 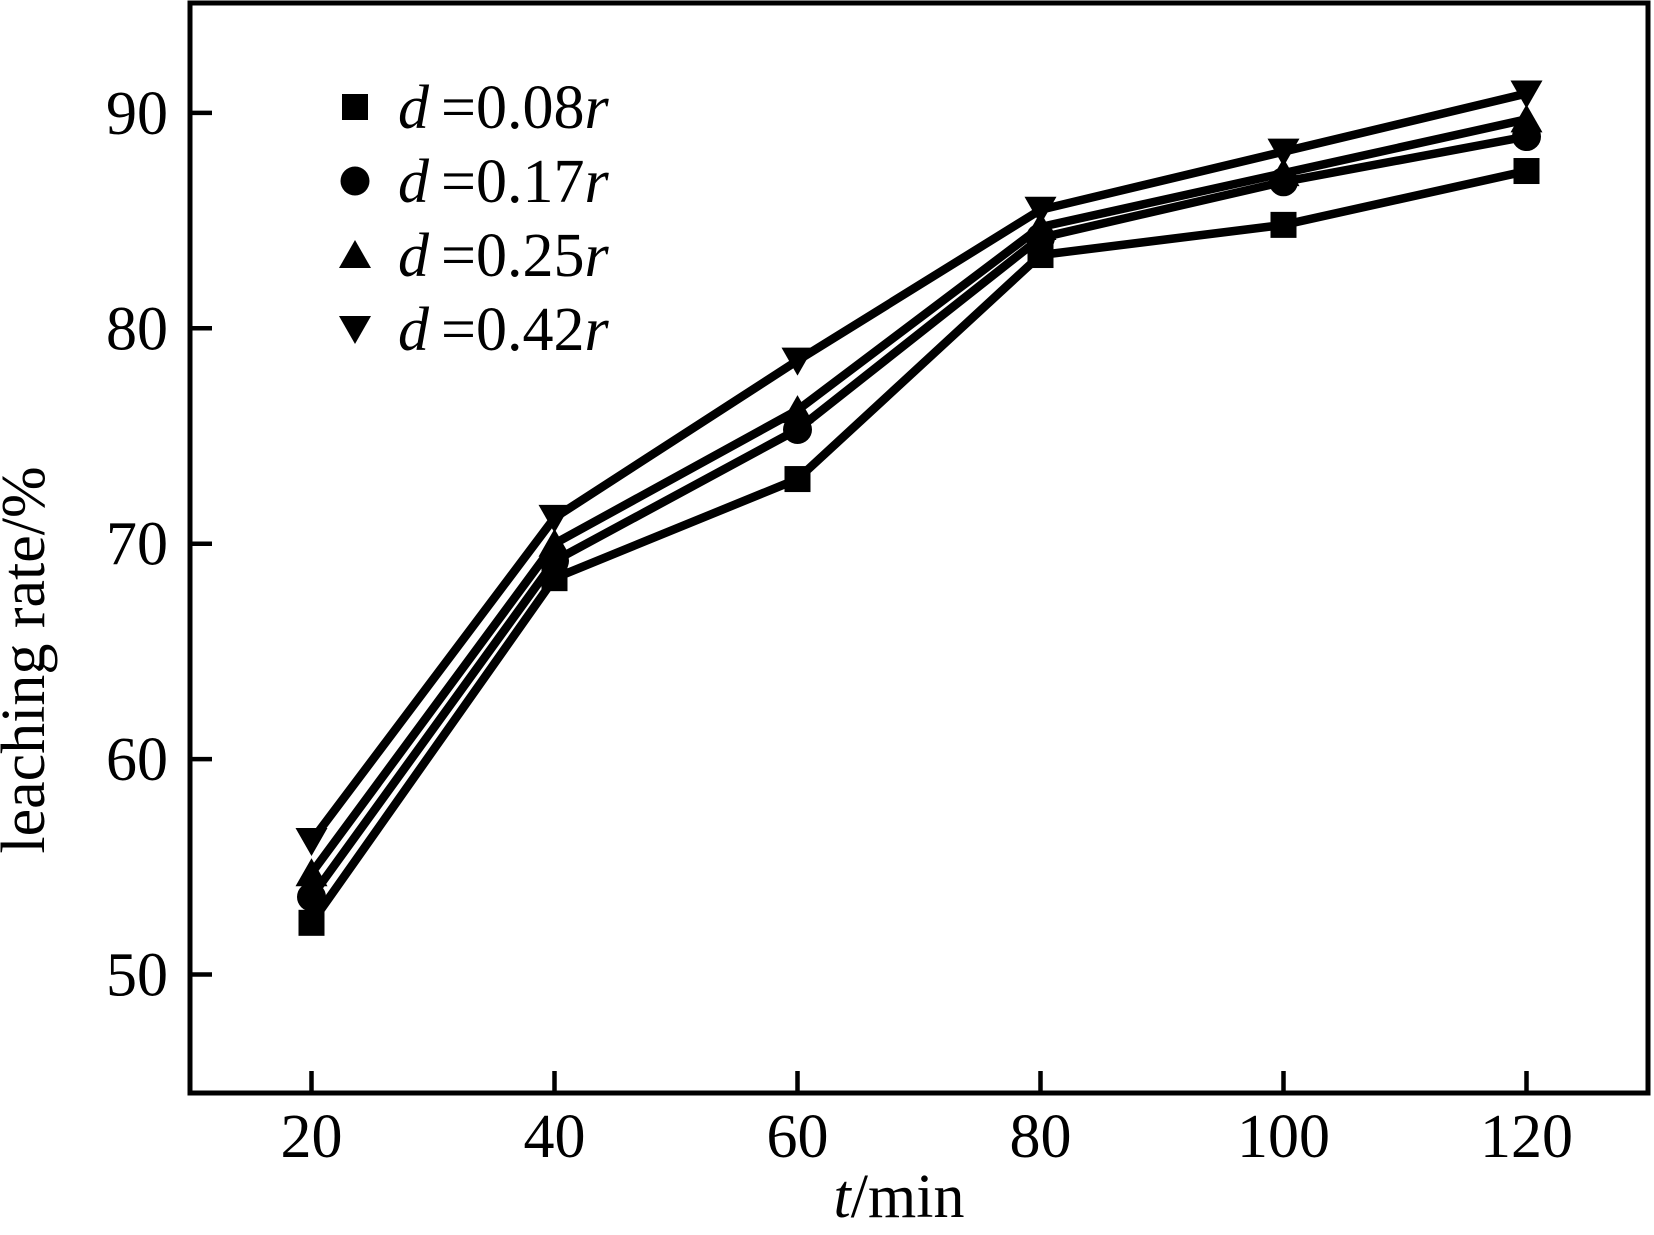 What do you see at coordinates (137, 329) in the screenshot?
I see `y-tick-label: 80` at bounding box center [137, 329].